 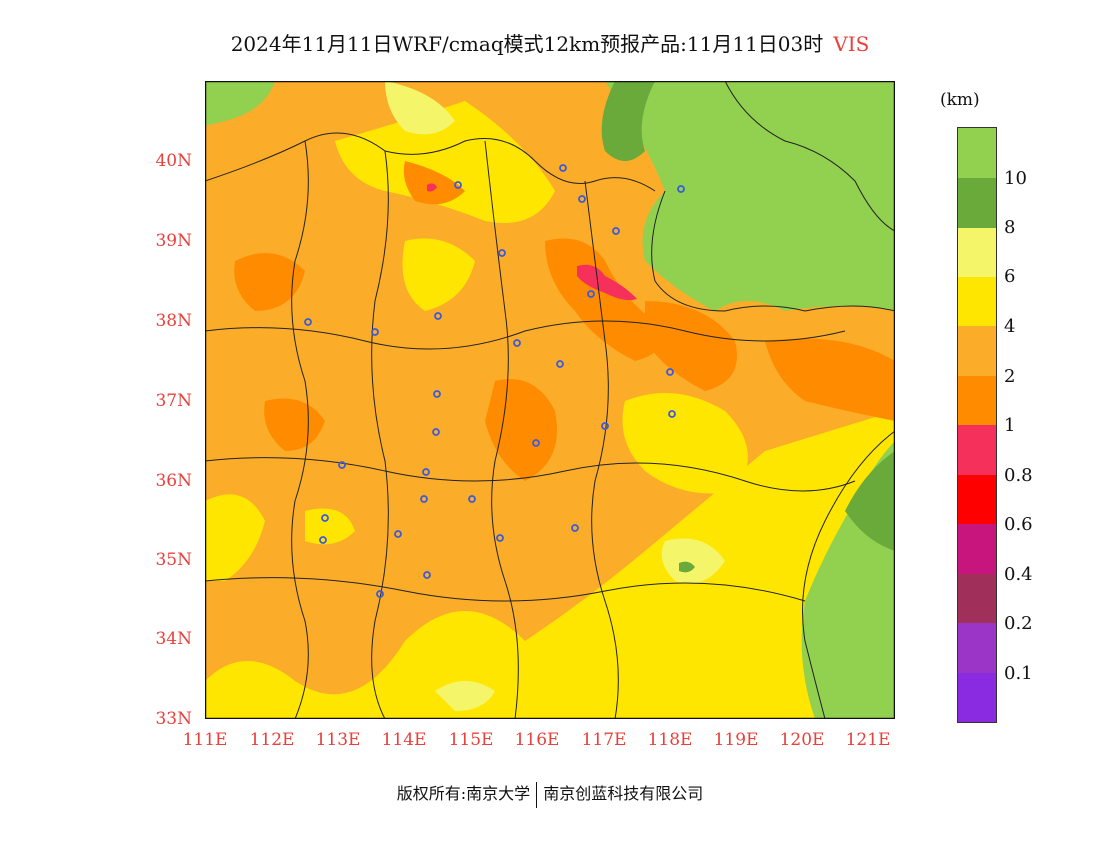 I want to click on vis-fill-west-yellow, so click(x=235, y=537).